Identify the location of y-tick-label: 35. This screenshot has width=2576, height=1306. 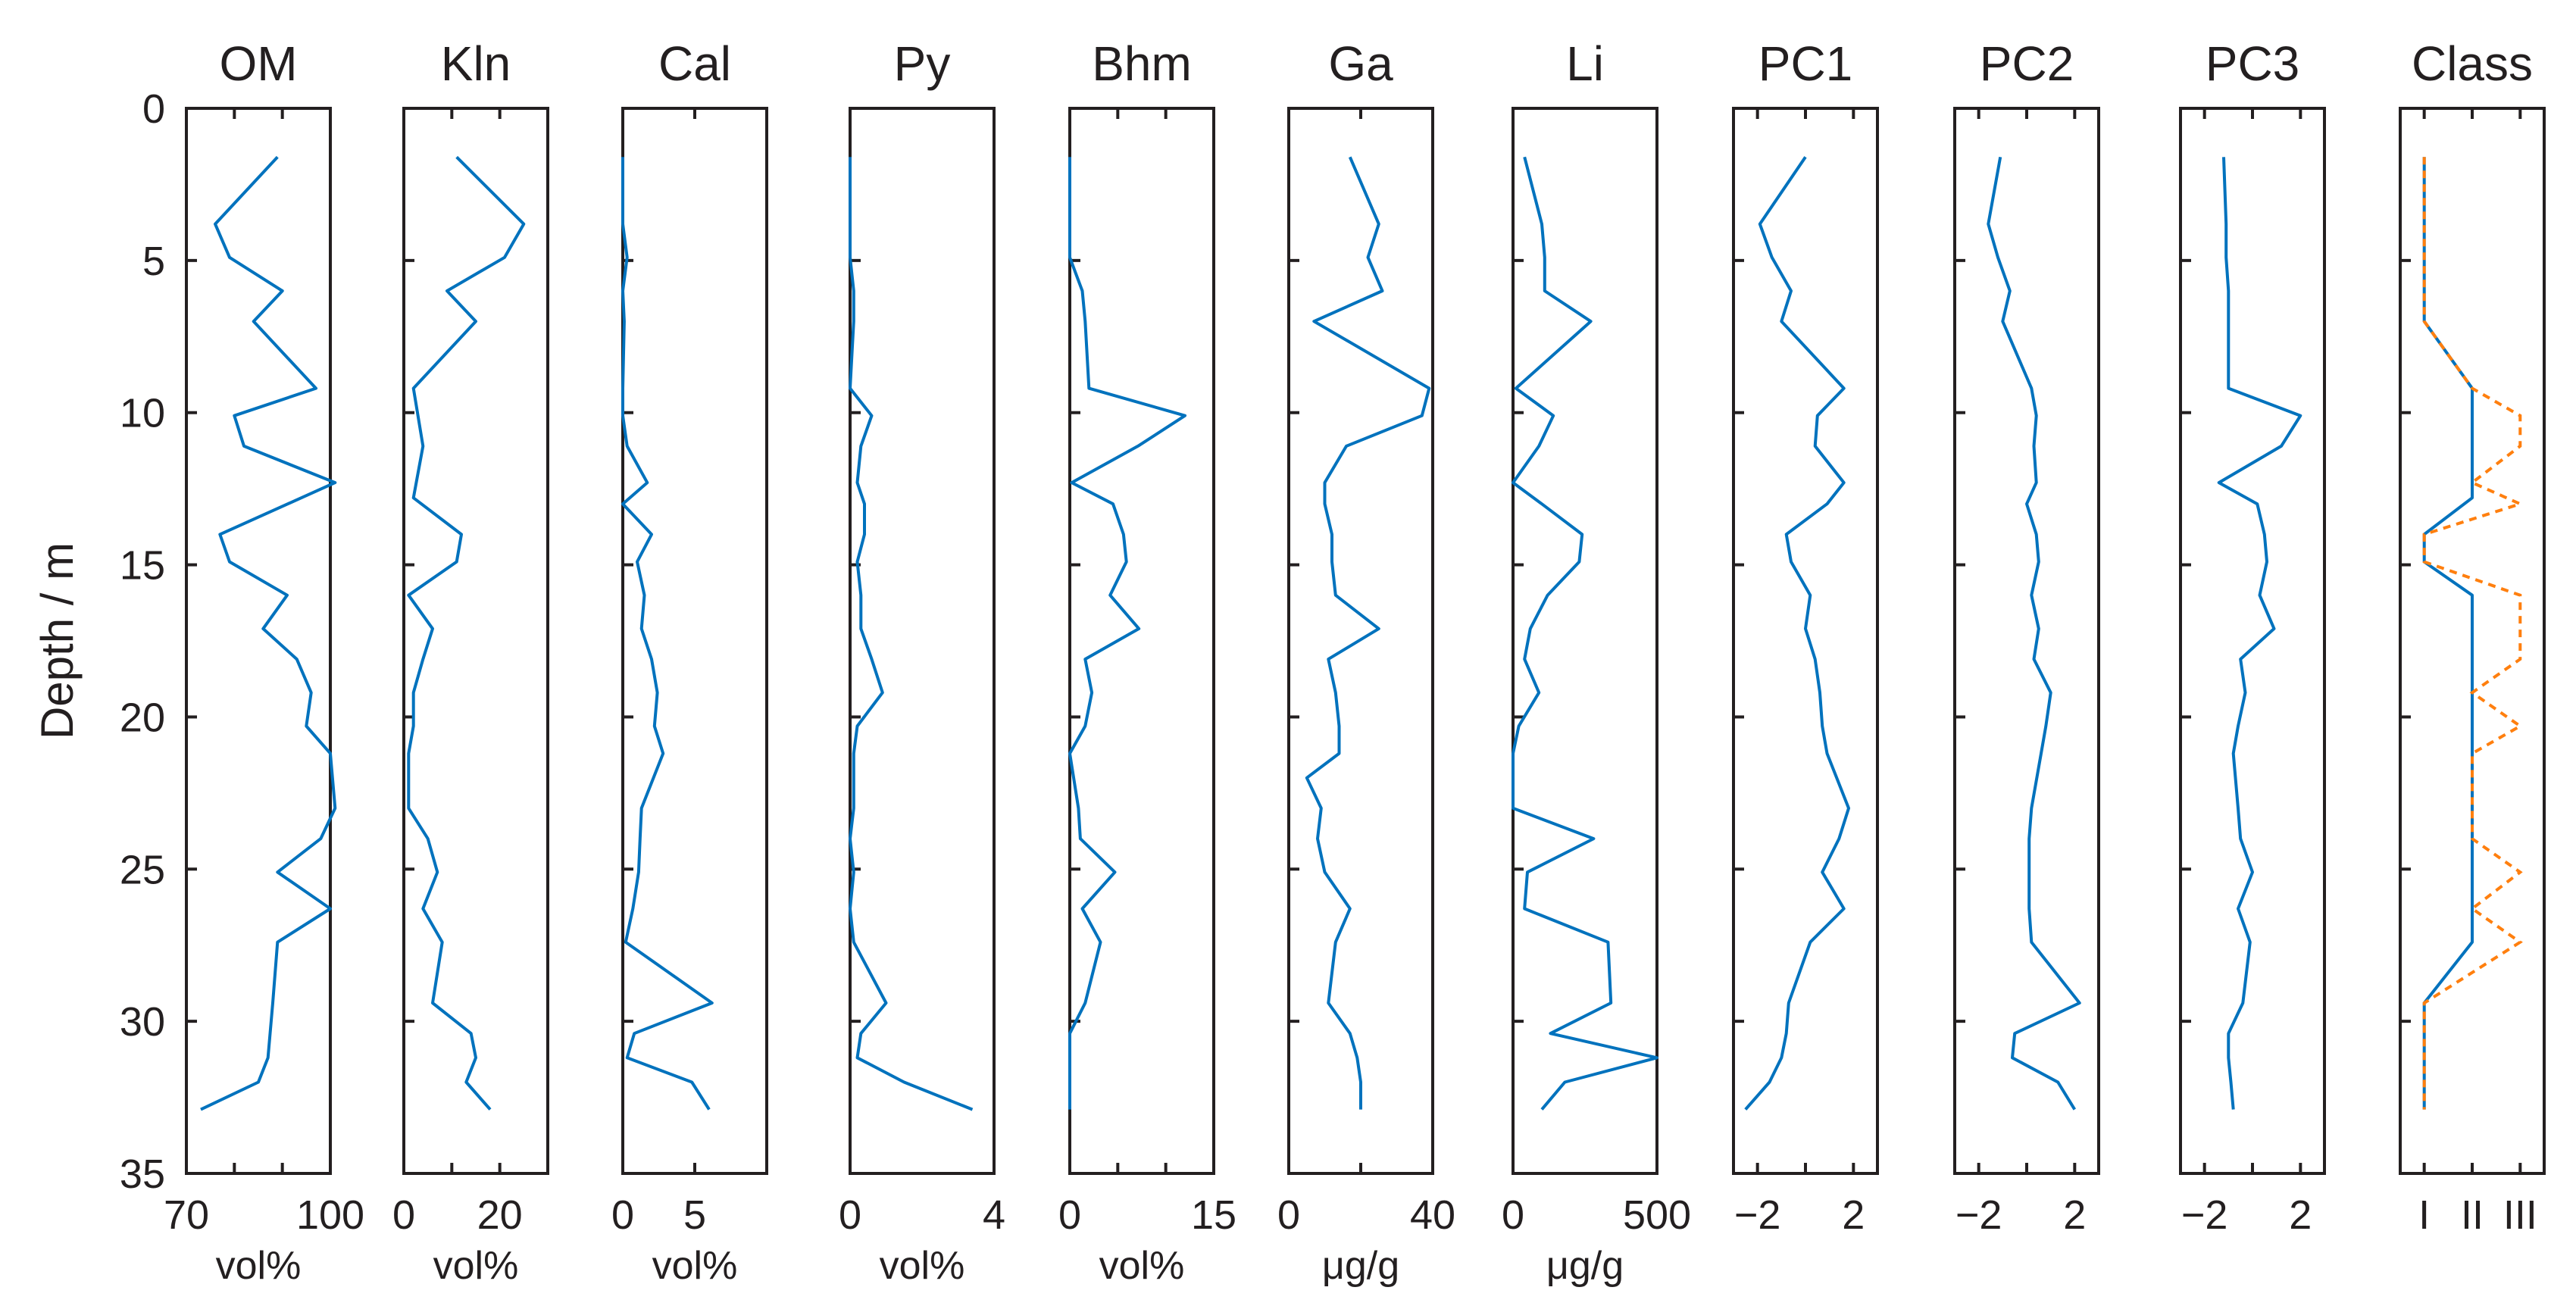
(142, 1174).